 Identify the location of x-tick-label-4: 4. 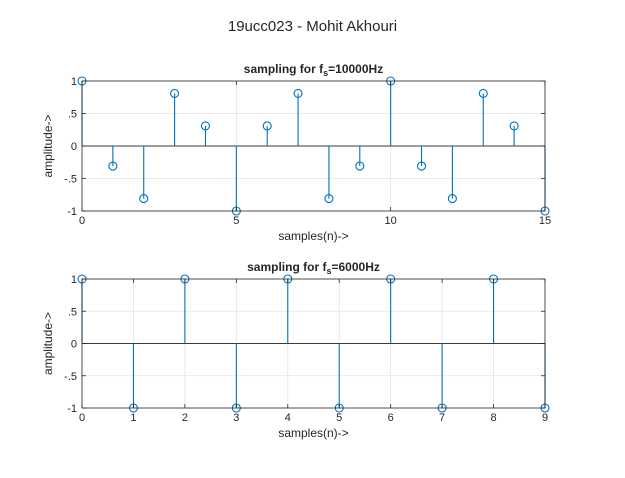
(288, 418).